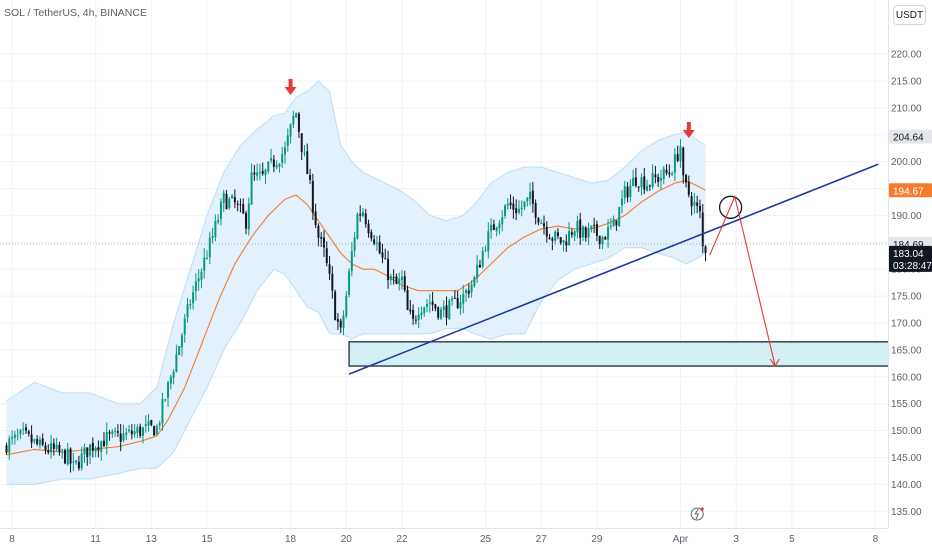 This screenshot has width=932, height=550. What do you see at coordinates (906, 350) in the screenshot?
I see `price-tick-label: 165.00` at bounding box center [906, 350].